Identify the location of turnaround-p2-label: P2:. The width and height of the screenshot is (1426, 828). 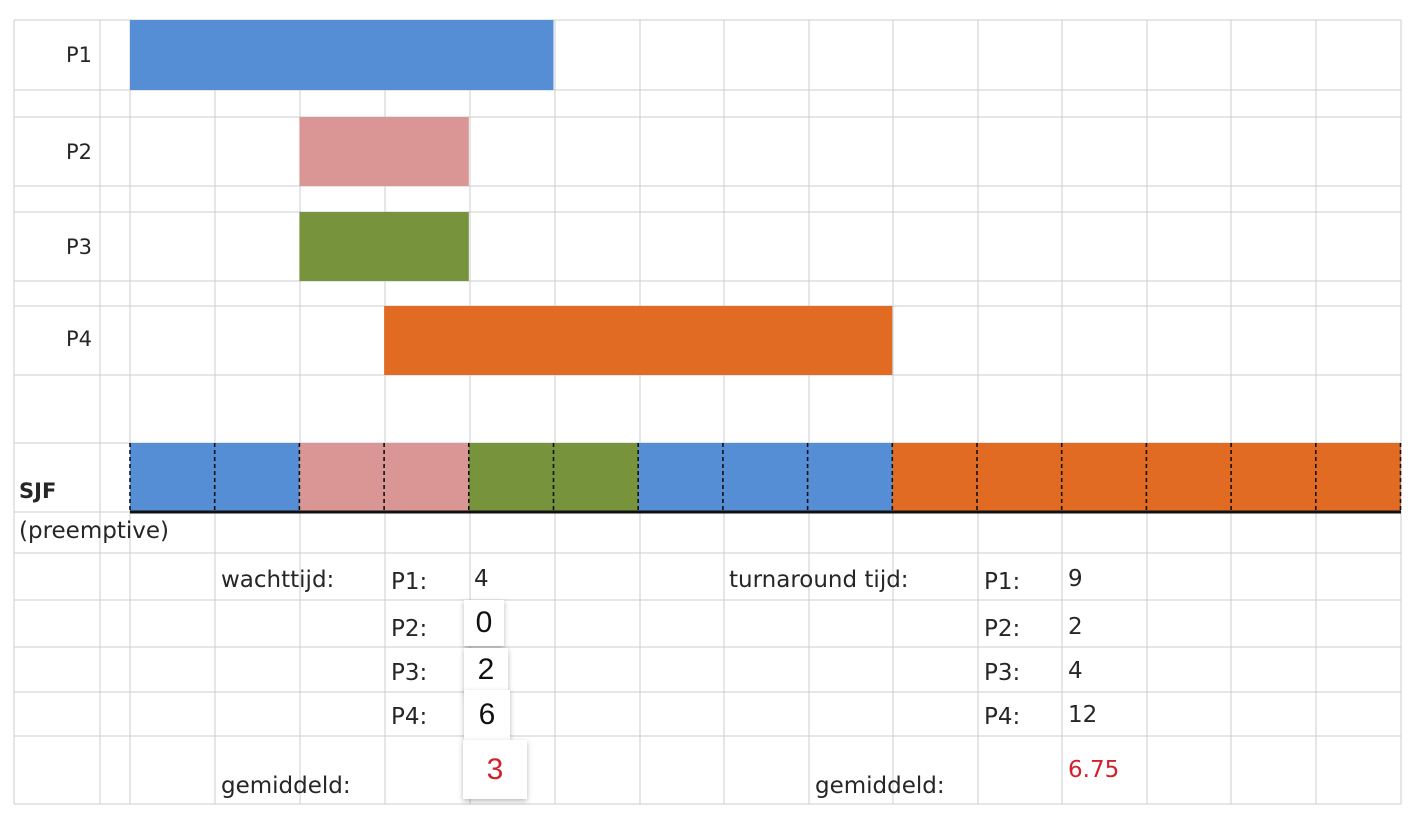
(1002, 629).